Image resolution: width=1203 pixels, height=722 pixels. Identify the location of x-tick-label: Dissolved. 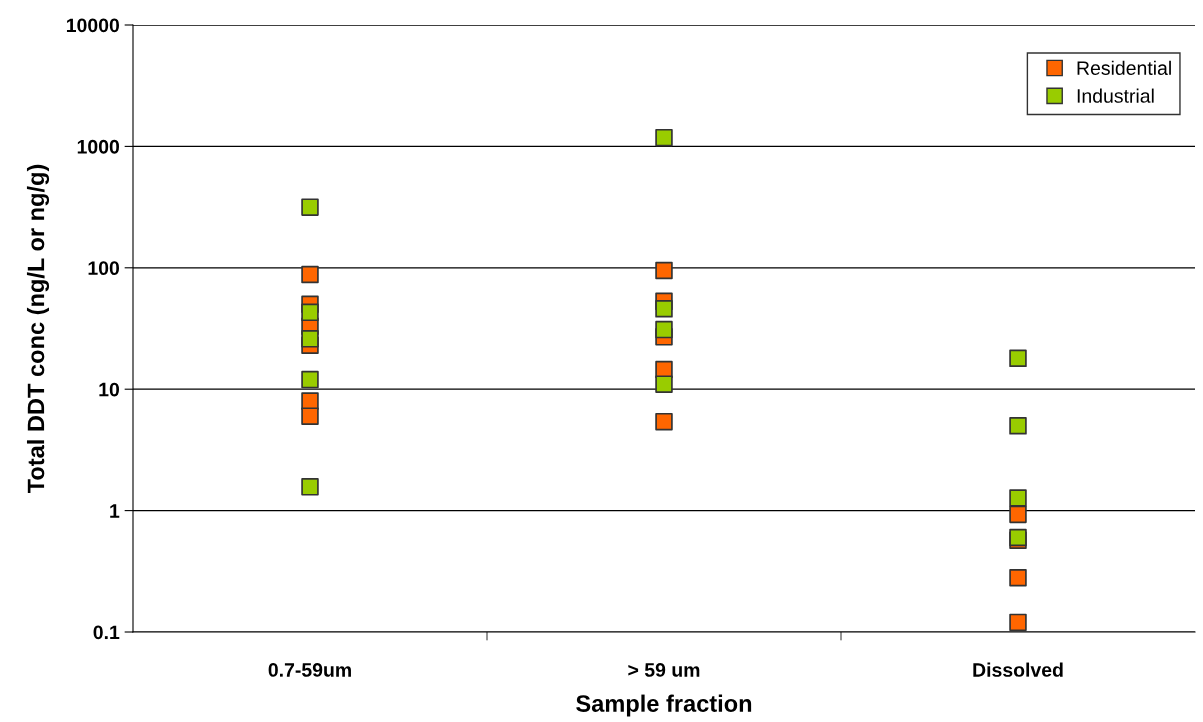
(1018, 669).